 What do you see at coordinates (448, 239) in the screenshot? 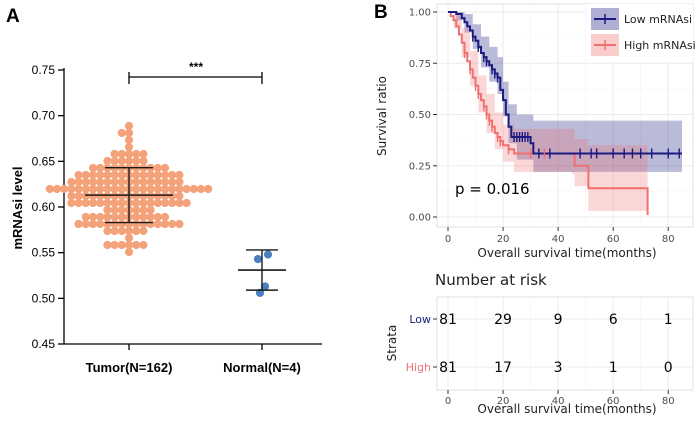
I see `km-x-tick-label: 0` at bounding box center [448, 239].